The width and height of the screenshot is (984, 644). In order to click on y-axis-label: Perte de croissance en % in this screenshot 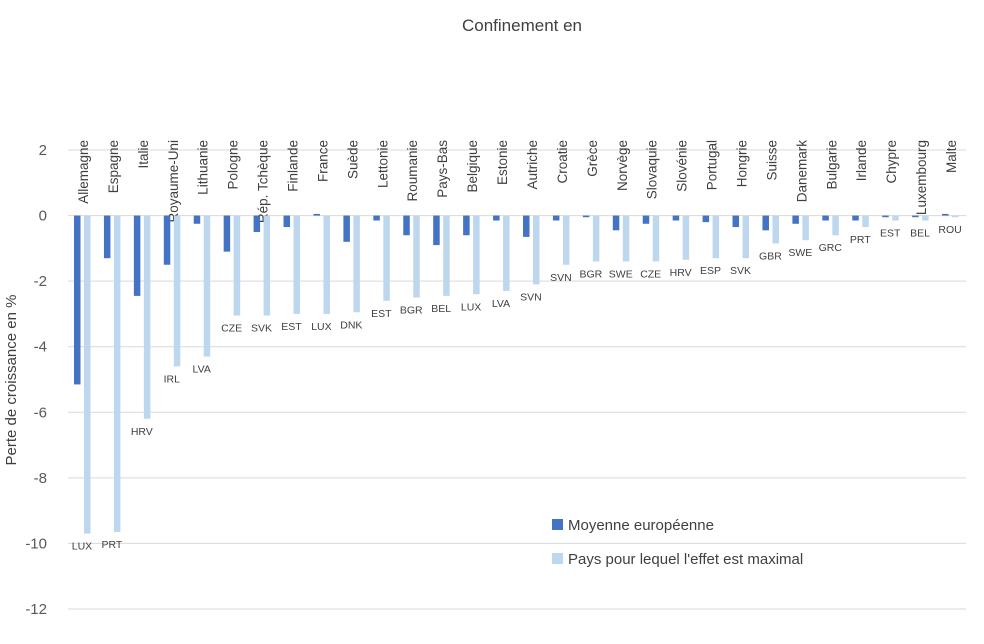, I will do `click(11, 380)`.